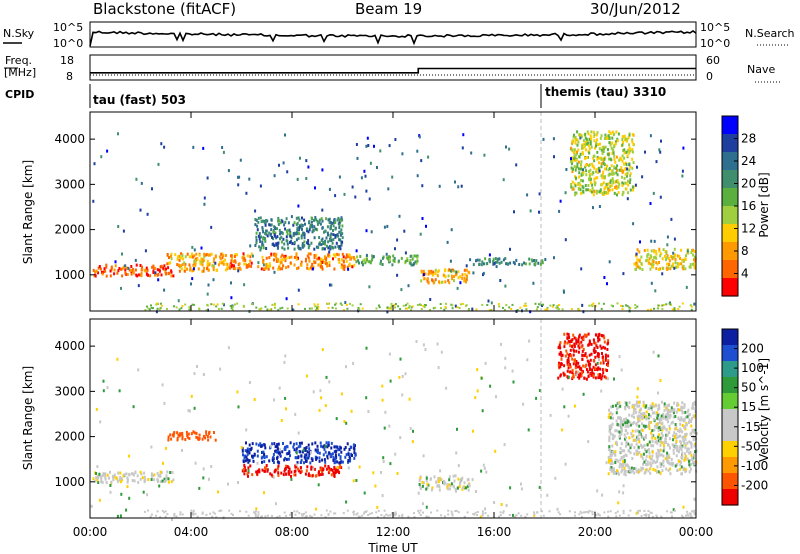 Image resolution: width=800 pixels, height=554 pixels. What do you see at coordinates (69, 437) in the screenshot?
I see `y-tick-label: 2000` at bounding box center [69, 437].